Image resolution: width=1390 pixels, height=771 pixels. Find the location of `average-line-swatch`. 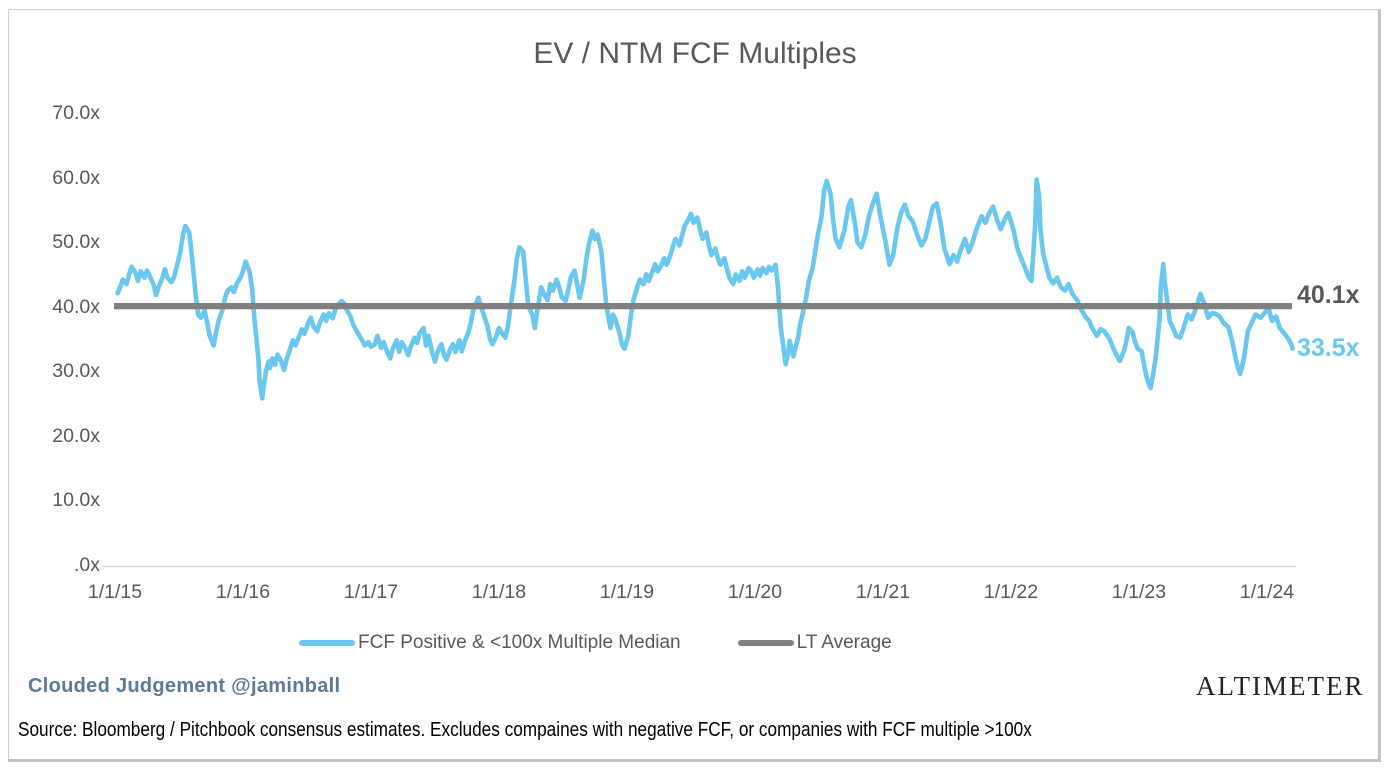

average-line-swatch is located at coordinates (765, 643).